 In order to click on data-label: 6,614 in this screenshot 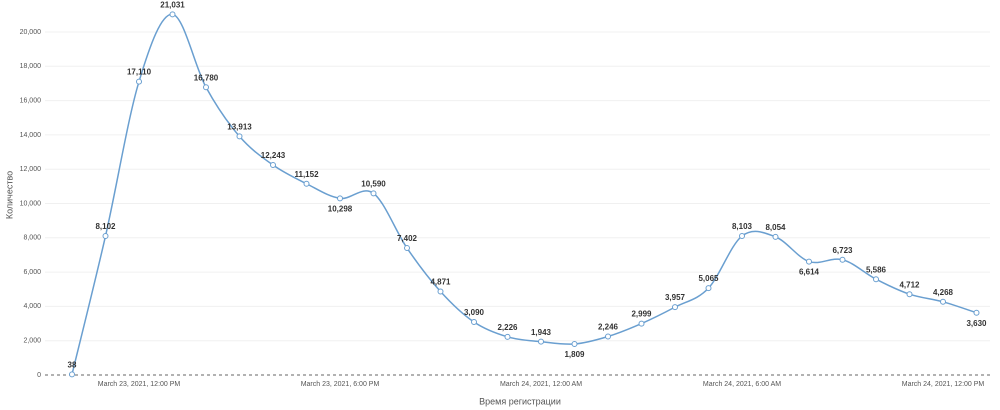, I will do `click(809, 272)`.